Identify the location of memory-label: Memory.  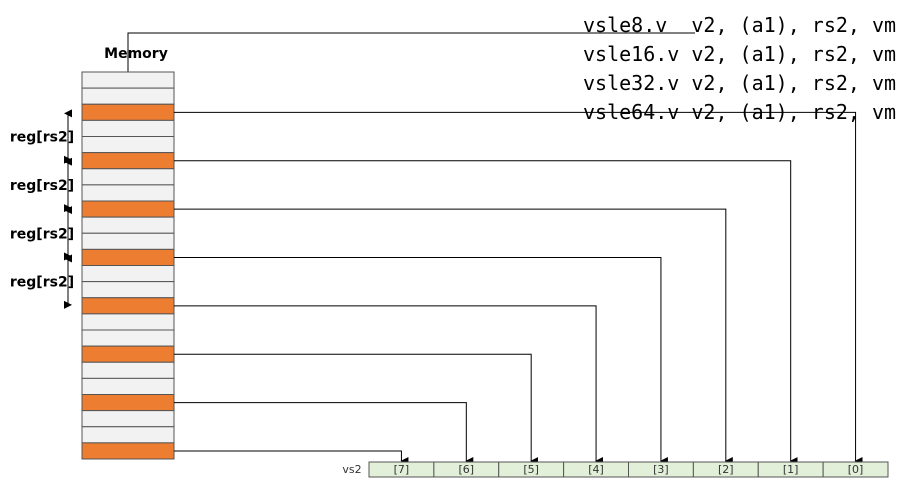
(136, 54).